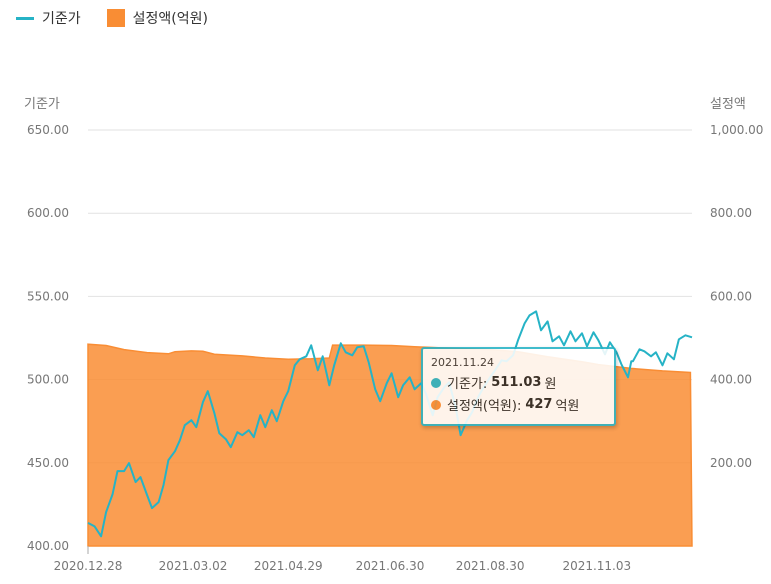  I want to click on legend-item-aum: 설정액(억원), so click(157, 18).